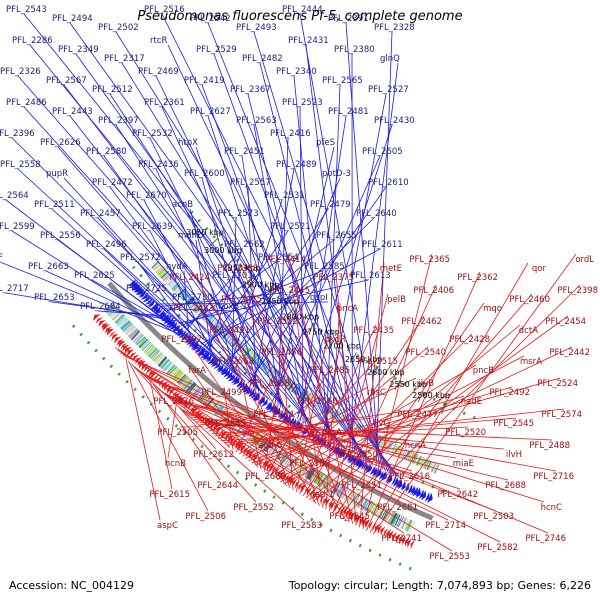  Describe the element at coordinates (347, 309) in the screenshot. I see `reverse-gene-label: pncA` at that location.